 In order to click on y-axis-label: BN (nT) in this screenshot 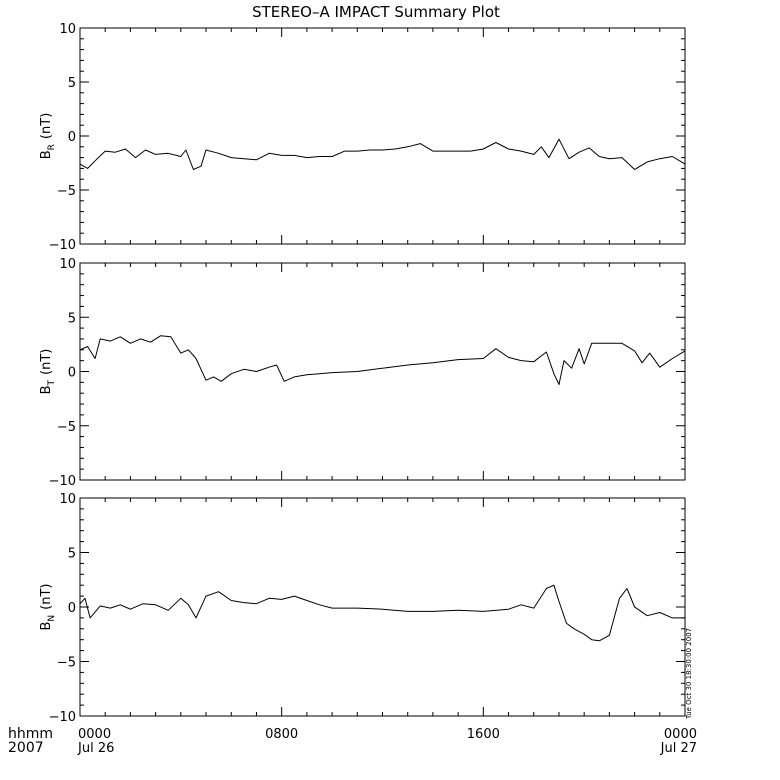, I will do `click(48, 607)`.